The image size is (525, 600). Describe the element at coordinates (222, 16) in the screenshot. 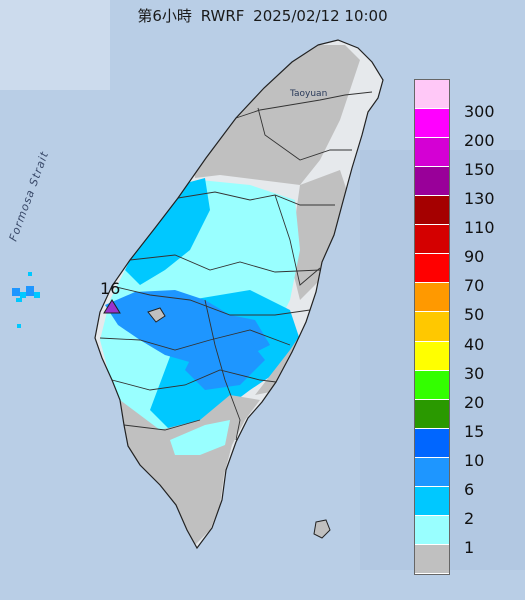

I see `title-model: RWRF` at that location.